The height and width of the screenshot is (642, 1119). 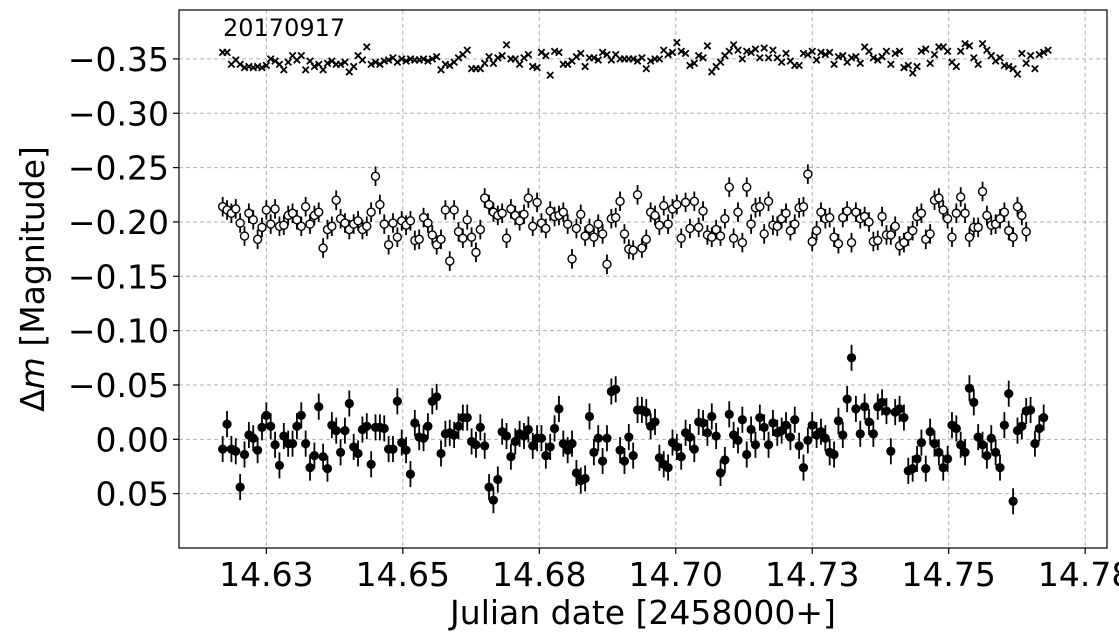 What do you see at coordinates (812, 574) in the screenshot?
I see `x-tick-label: 14.73` at bounding box center [812, 574].